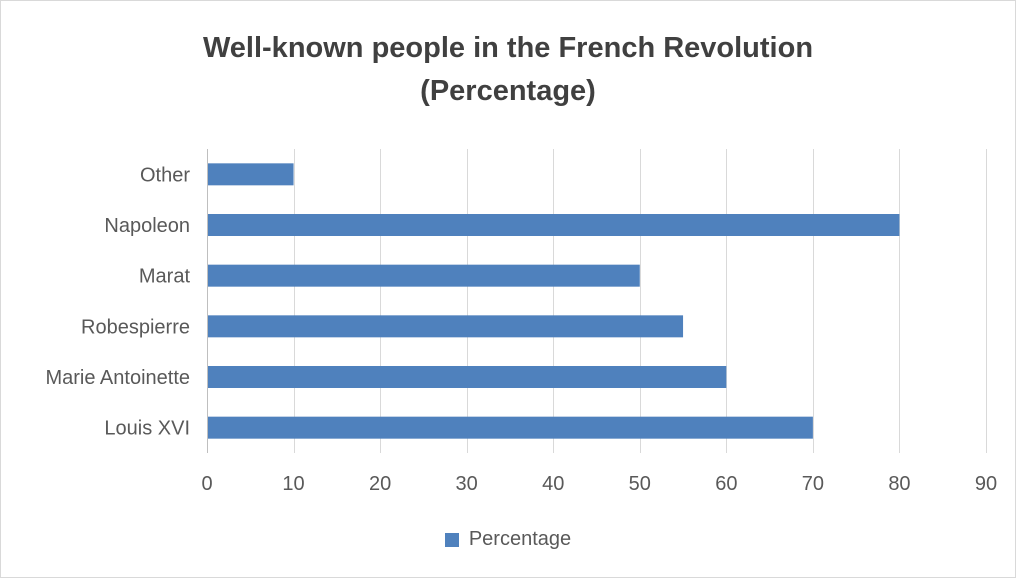 The height and width of the screenshot is (578, 1016). What do you see at coordinates (726, 484) in the screenshot?
I see `x-tick-label: 60` at bounding box center [726, 484].